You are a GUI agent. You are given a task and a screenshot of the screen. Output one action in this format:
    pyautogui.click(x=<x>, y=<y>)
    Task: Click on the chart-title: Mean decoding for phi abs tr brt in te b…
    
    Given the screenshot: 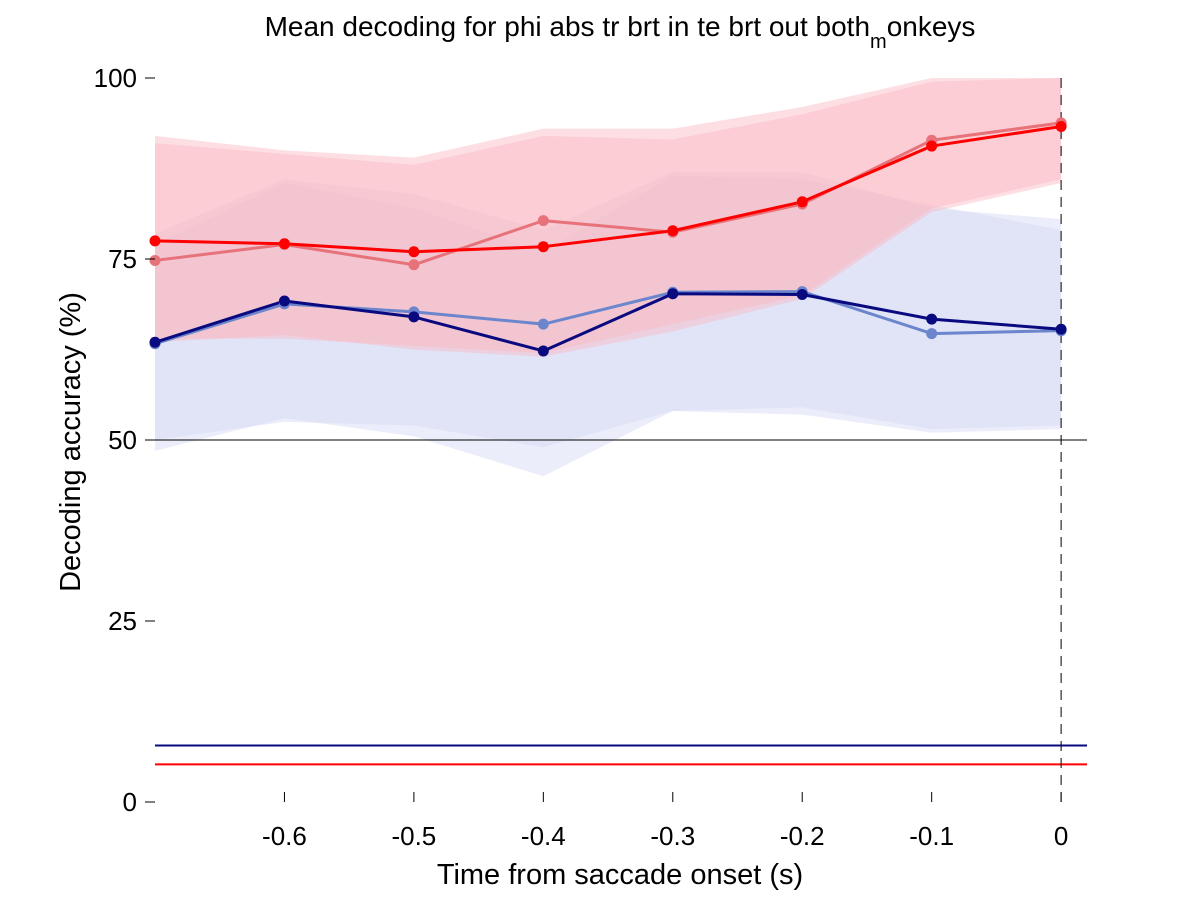 What is the action you would take?
    pyautogui.click(x=620, y=32)
    